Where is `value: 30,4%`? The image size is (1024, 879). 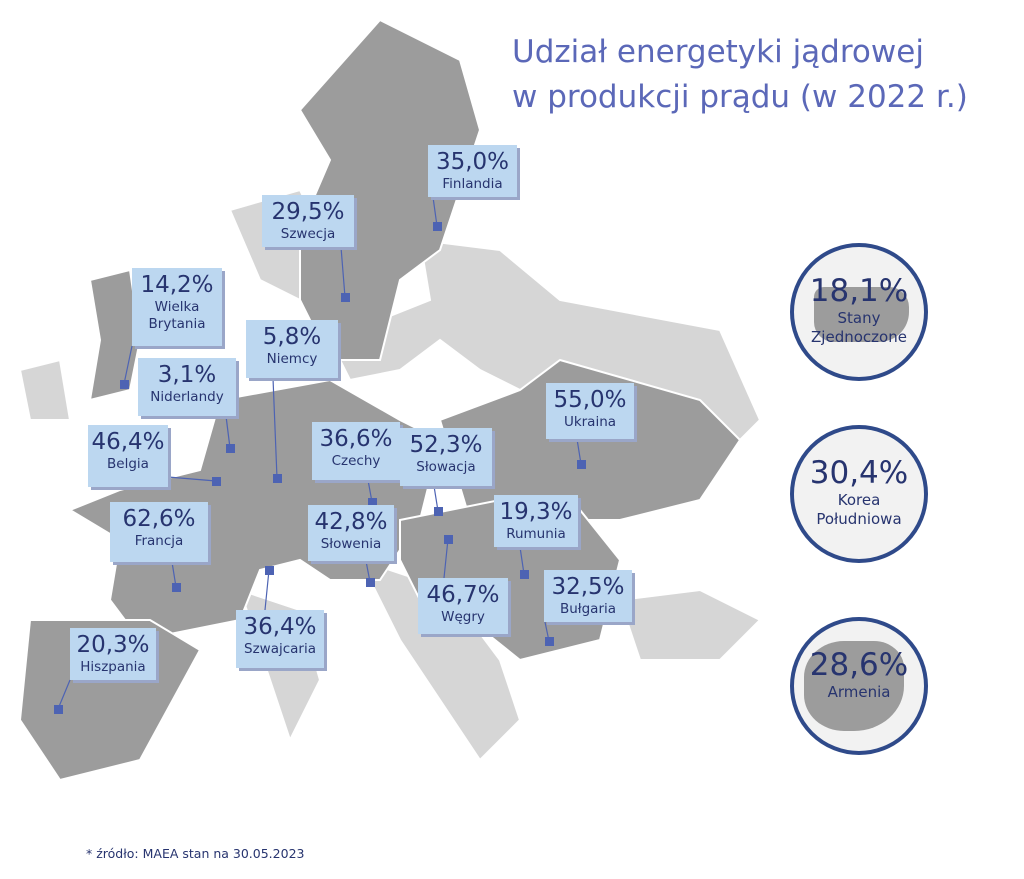
value: 30,4% is located at coordinates (859, 473).